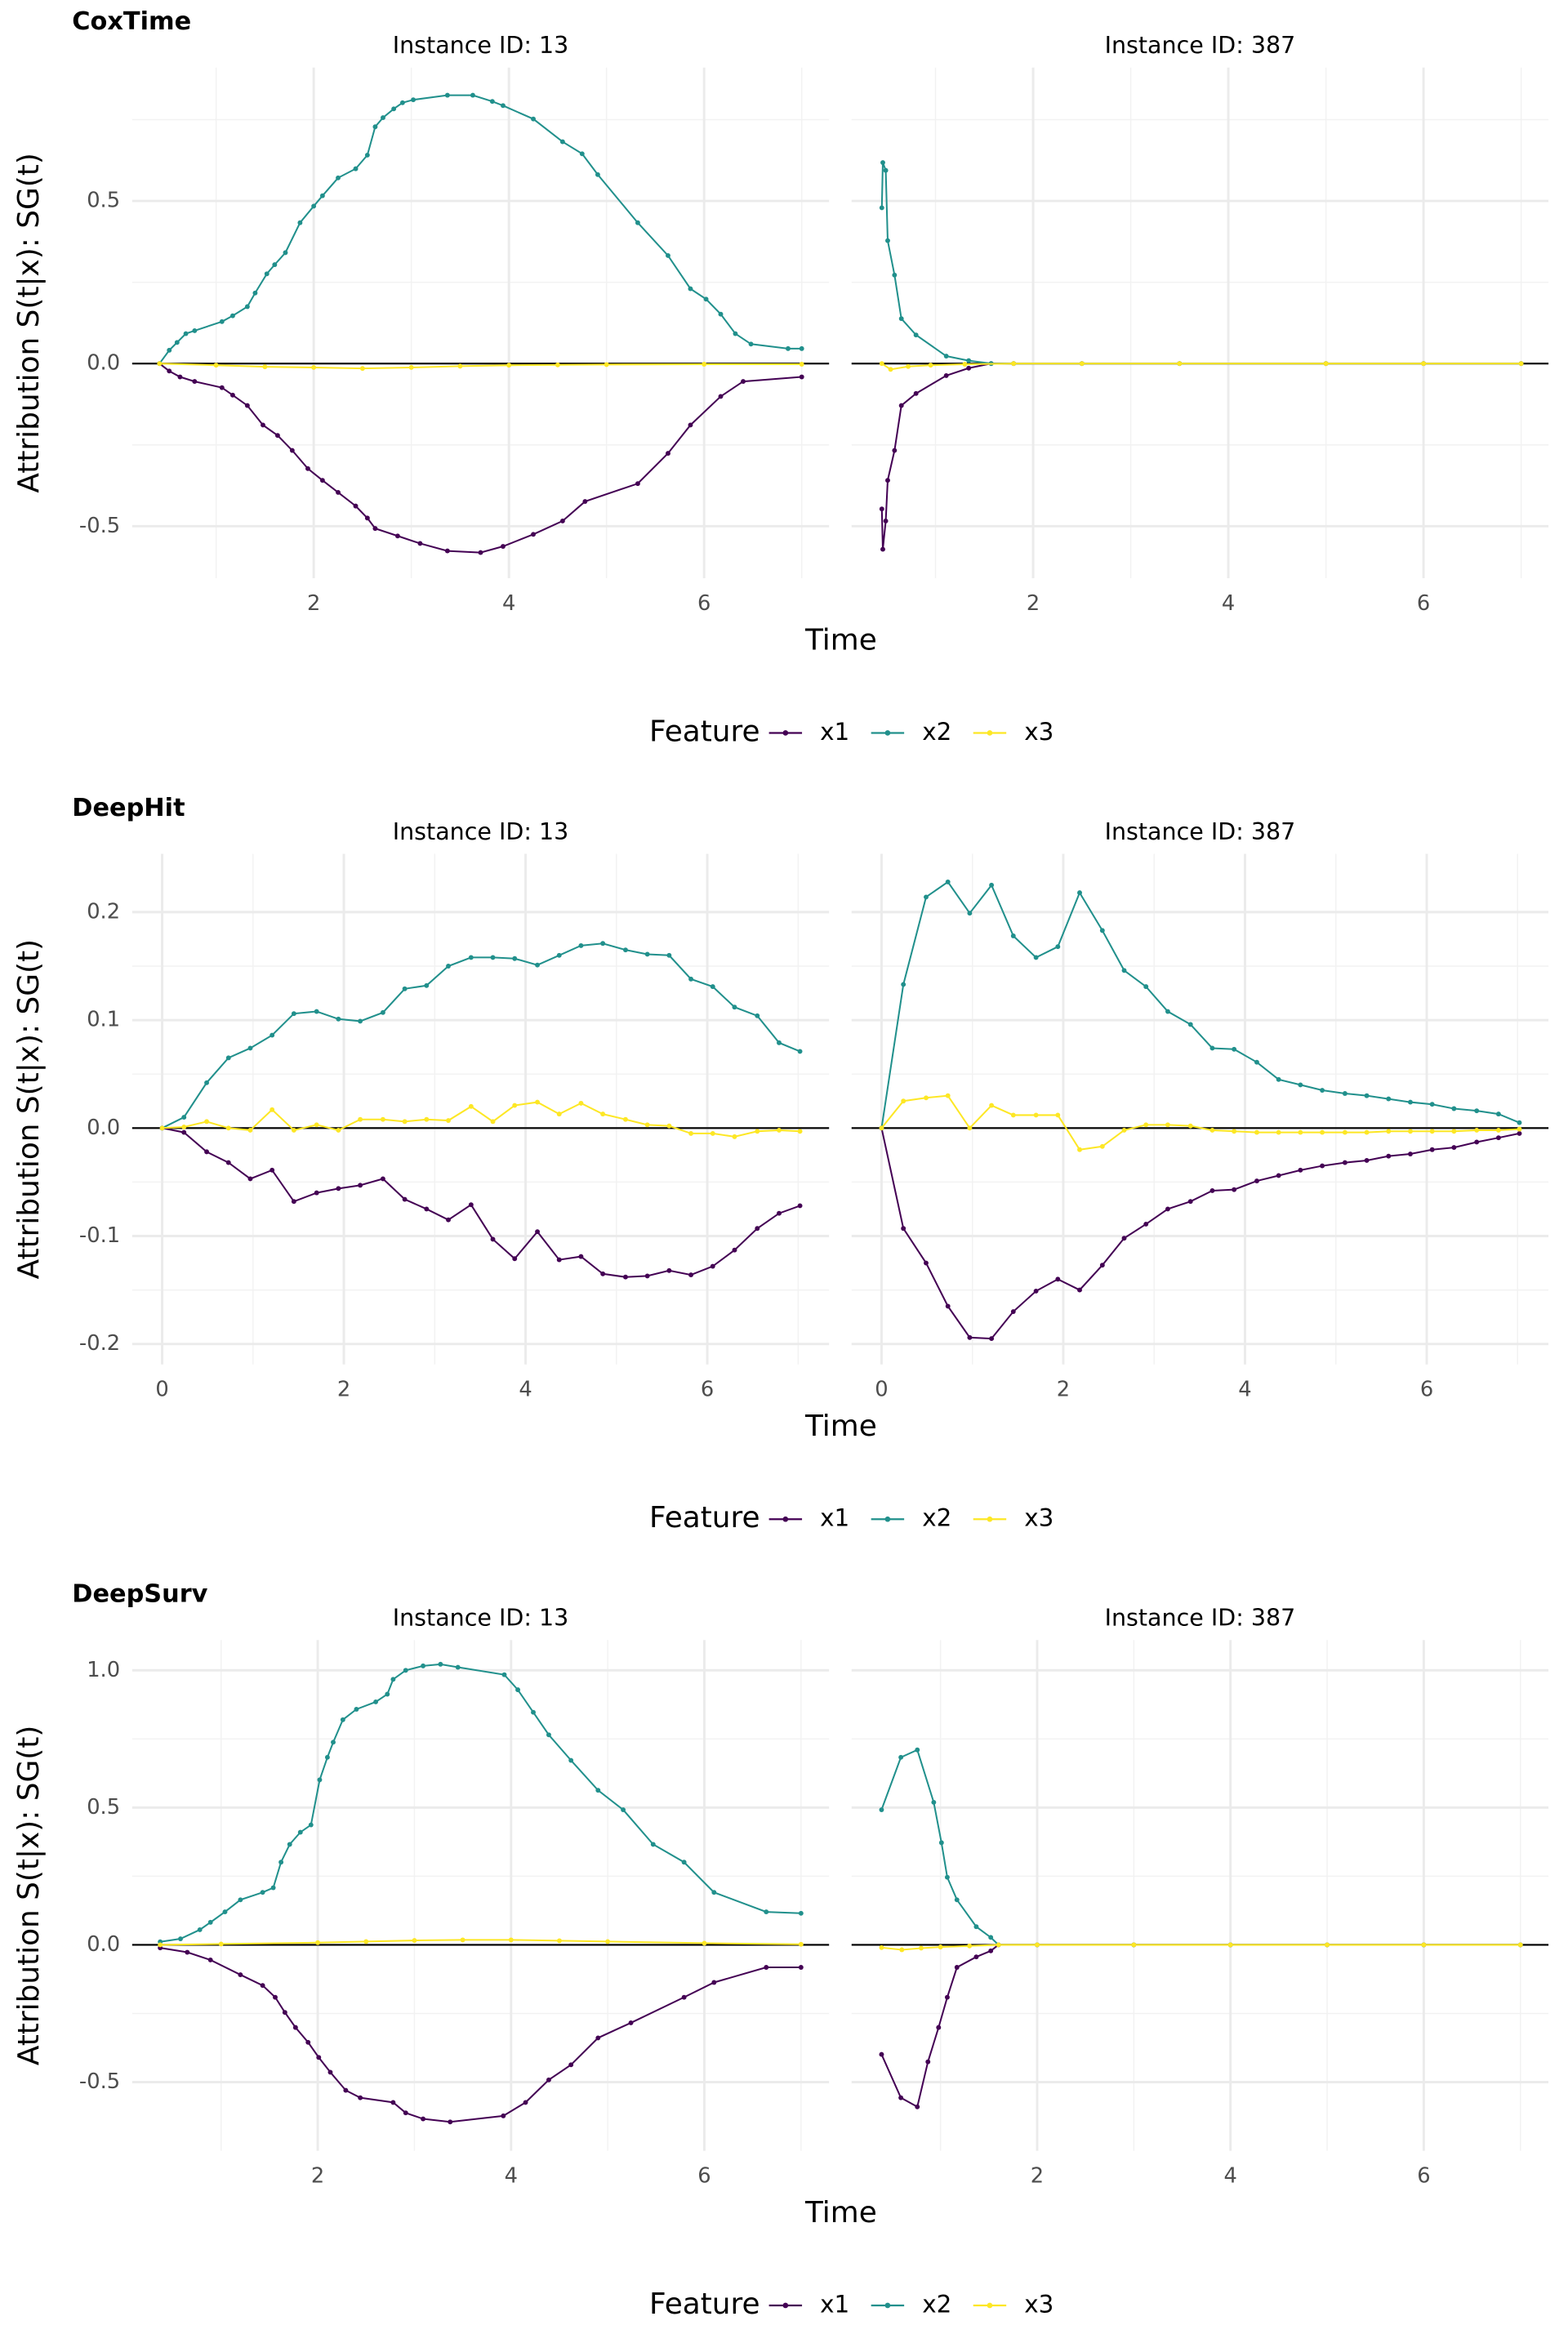 The image size is (1568, 2352). What do you see at coordinates (99, 1343) in the screenshot?
I see `y-tick-label: -0.2` at bounding box center [99, 1343].